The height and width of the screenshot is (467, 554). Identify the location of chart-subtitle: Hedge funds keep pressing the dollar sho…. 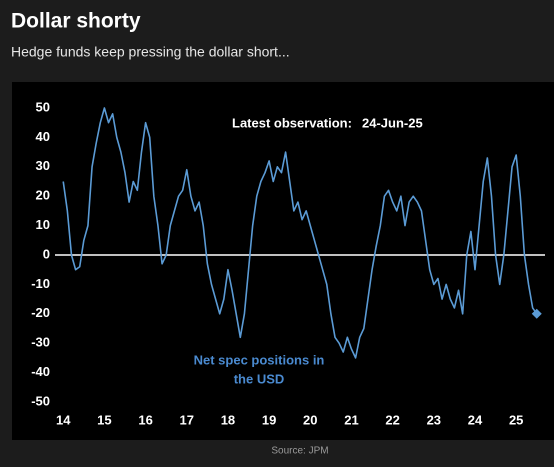
(150, 52).